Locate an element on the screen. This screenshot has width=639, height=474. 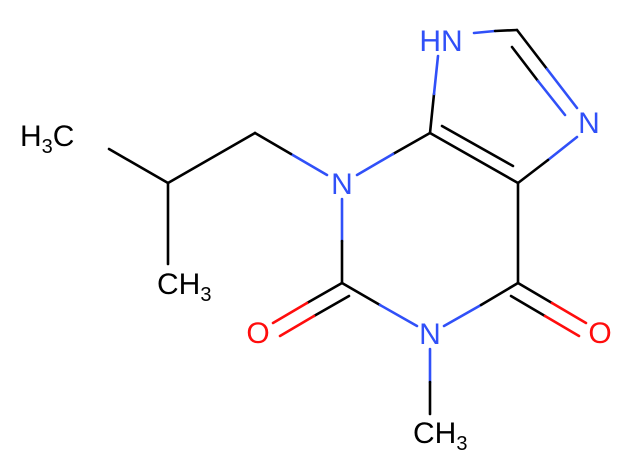
atom-label: H3C is located at coordinates (47, 139).